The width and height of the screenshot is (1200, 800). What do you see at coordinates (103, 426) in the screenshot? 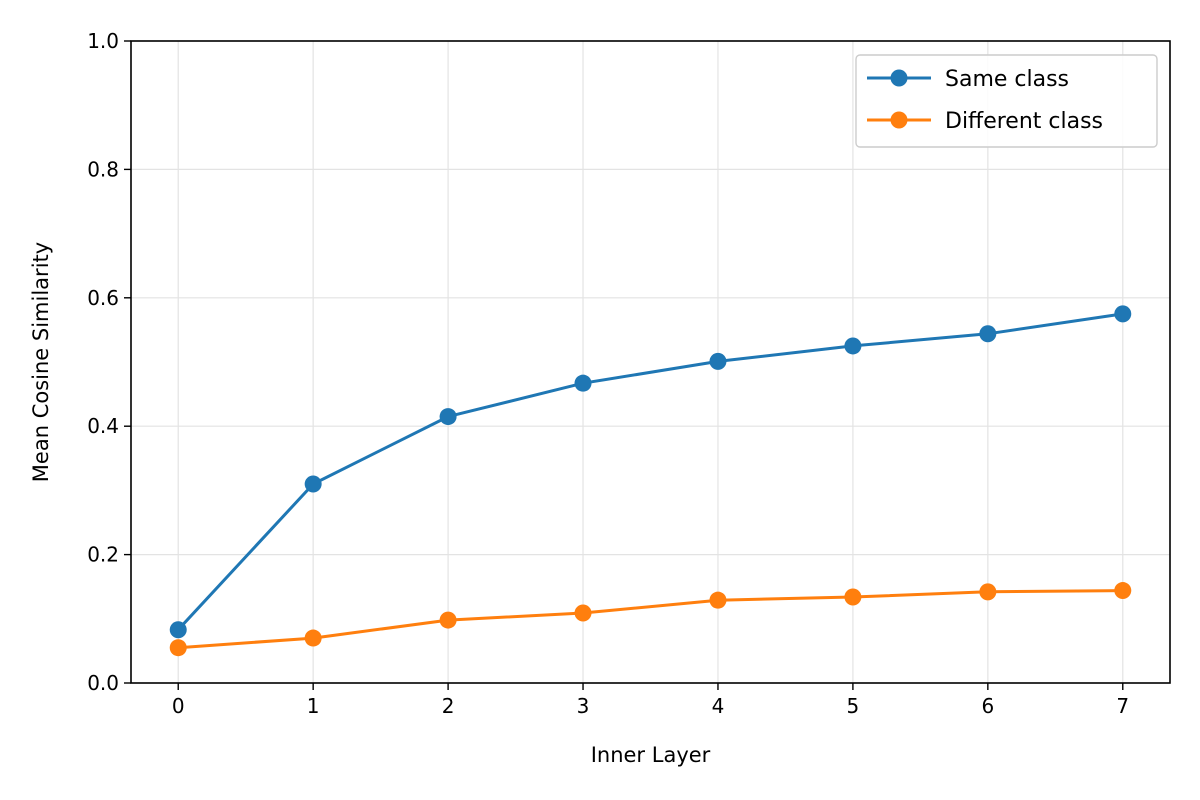
I see `y-tick-label: 0.4` at bounding box center [103, 426].